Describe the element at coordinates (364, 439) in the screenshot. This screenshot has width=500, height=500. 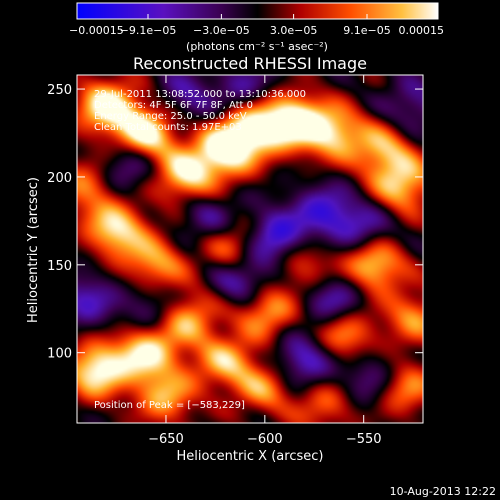
I see `x-tick-label: −550` at that location.